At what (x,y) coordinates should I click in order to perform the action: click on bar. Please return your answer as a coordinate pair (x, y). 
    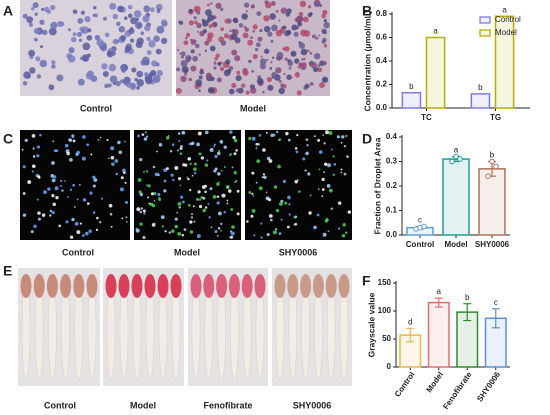
    Looking at the image, I should click on (456, 197).